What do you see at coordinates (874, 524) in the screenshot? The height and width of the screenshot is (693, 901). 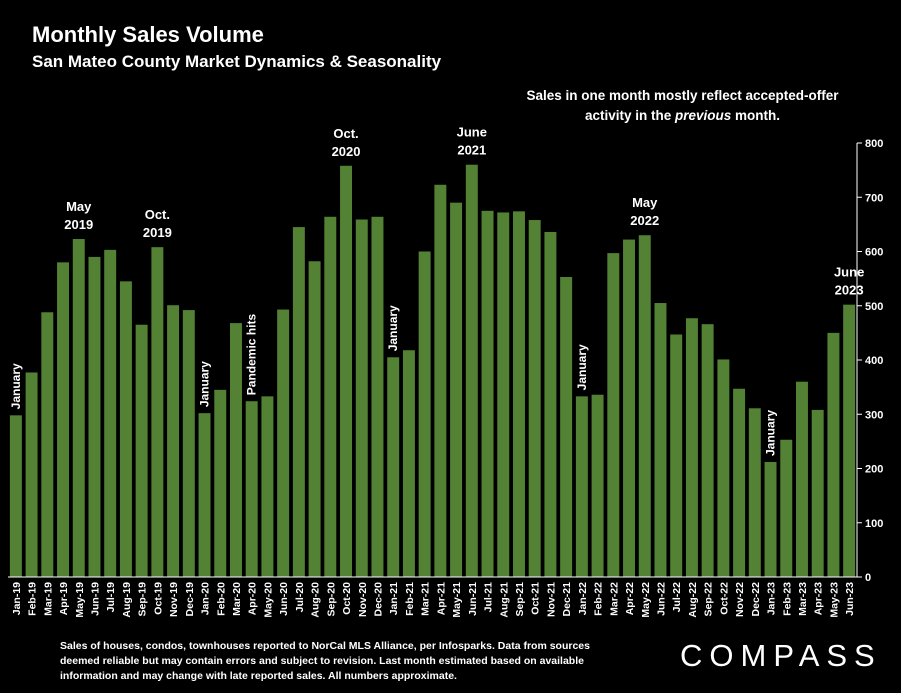 I see `y-tick-label: 100` at bounding box center [874, 524].